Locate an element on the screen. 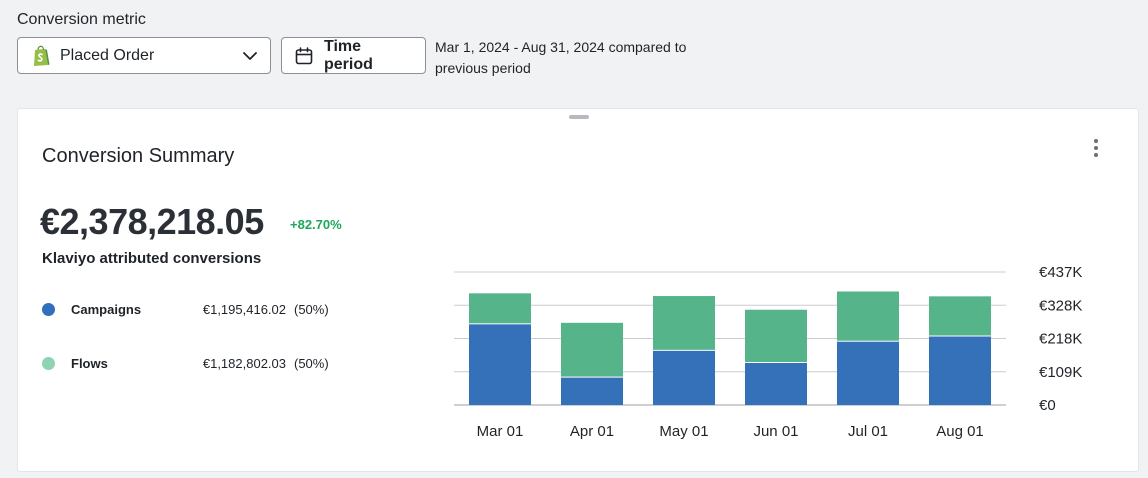  change-percentage: +82.70% is located at coordinates (316, 224).